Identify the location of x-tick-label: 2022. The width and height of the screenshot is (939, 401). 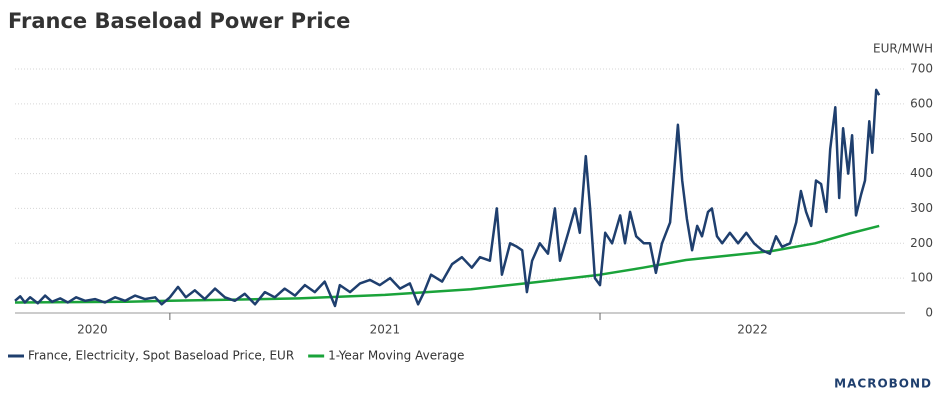
(752, 330).